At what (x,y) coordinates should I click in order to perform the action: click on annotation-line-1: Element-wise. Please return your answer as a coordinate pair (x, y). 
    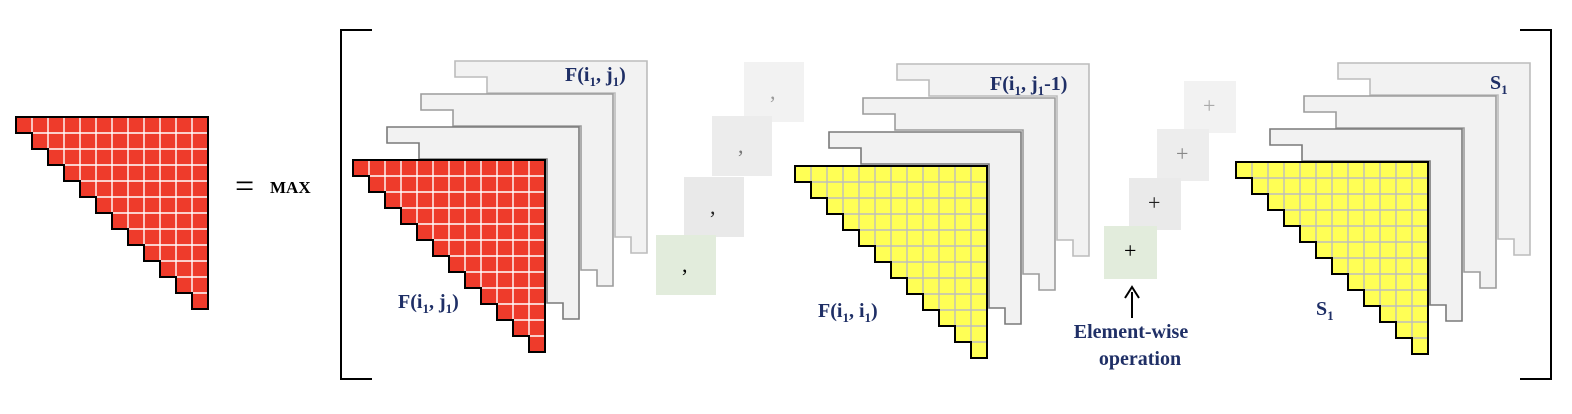
    Looking at the image, I should click on (1131, 332).